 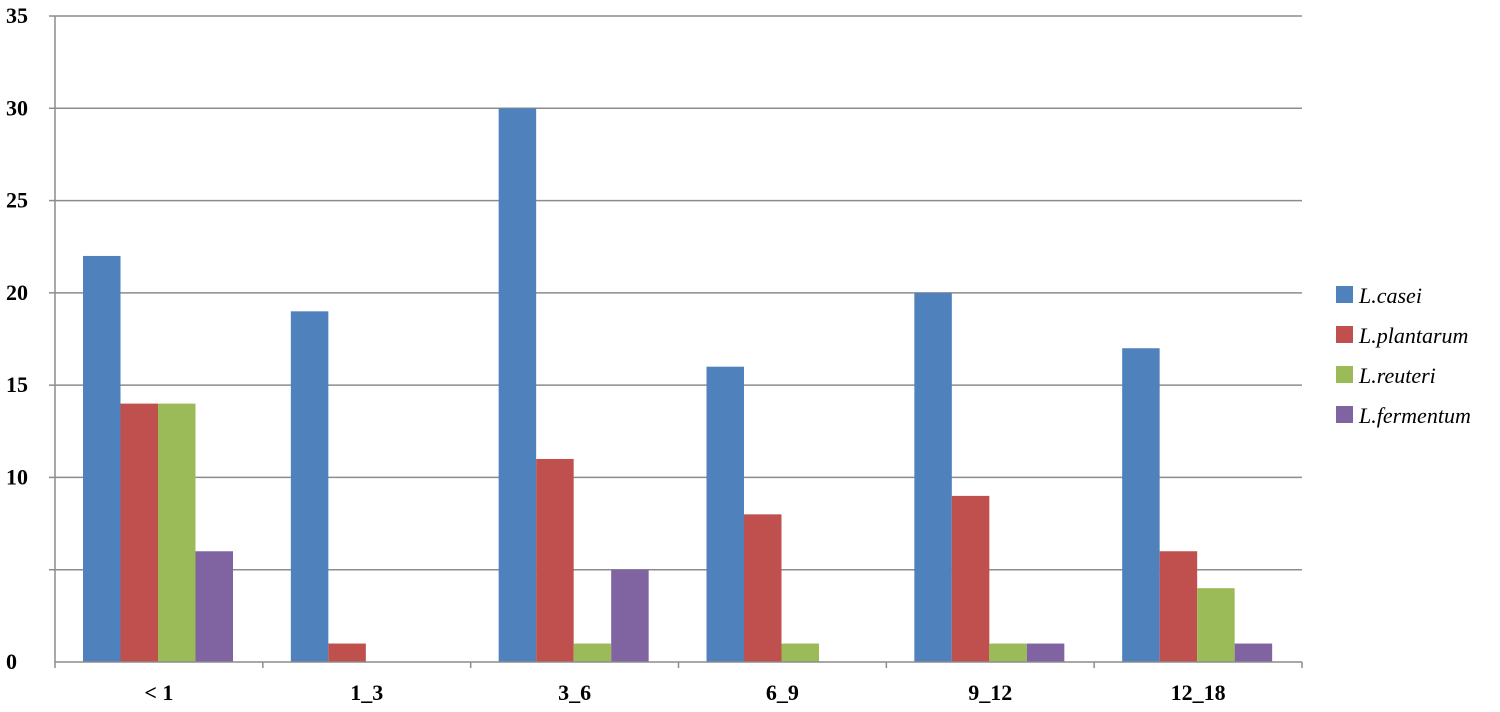 I want to click on x-tick-label: 3_6, so click(x=574, y=692).